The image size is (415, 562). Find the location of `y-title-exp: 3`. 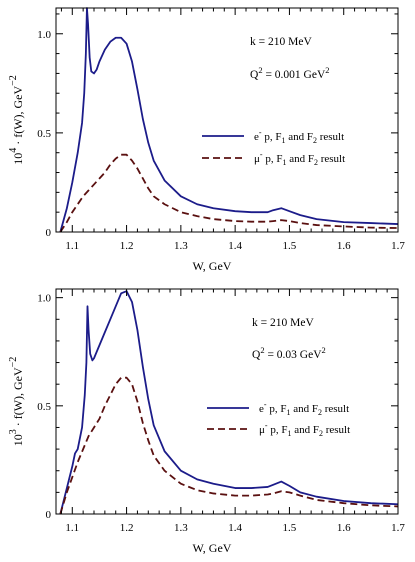

y-title-exp: 3 is located at coordinates (13, 431).